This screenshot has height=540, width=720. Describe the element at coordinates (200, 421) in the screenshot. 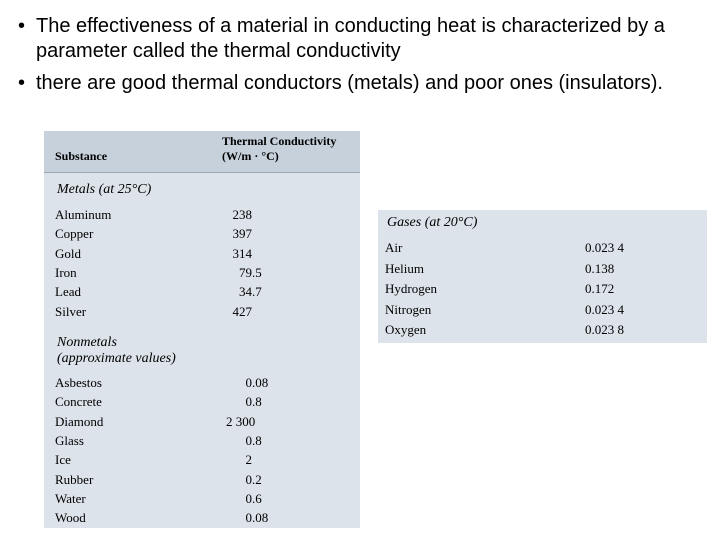

I see `table-row: Diamond 2 300` at that location.